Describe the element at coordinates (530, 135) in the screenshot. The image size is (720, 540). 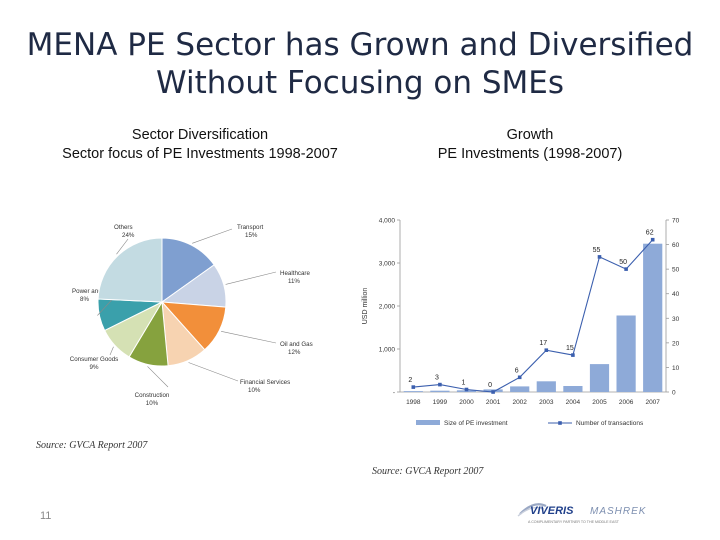
I see `growth-heading: Growth` at that location.